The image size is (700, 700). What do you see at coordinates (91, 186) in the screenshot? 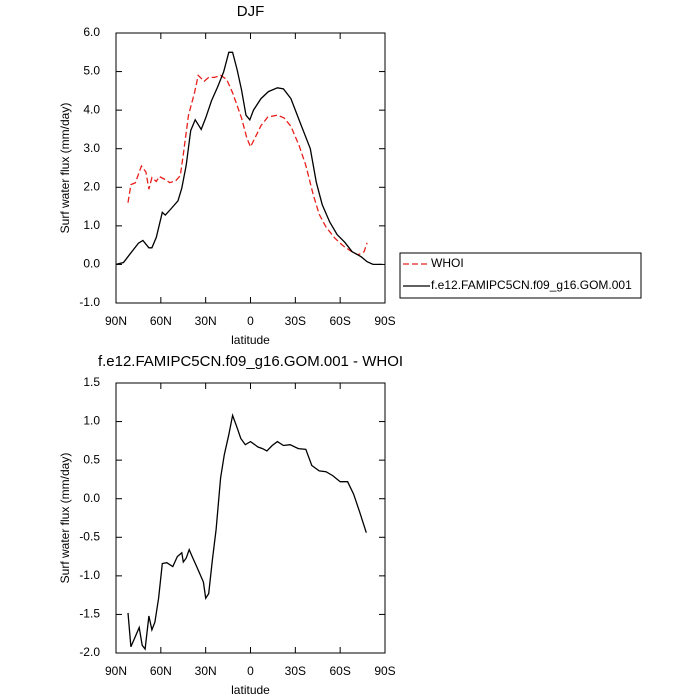
I see `y-tick-label: 2.0` at bounding box center [91, 186].